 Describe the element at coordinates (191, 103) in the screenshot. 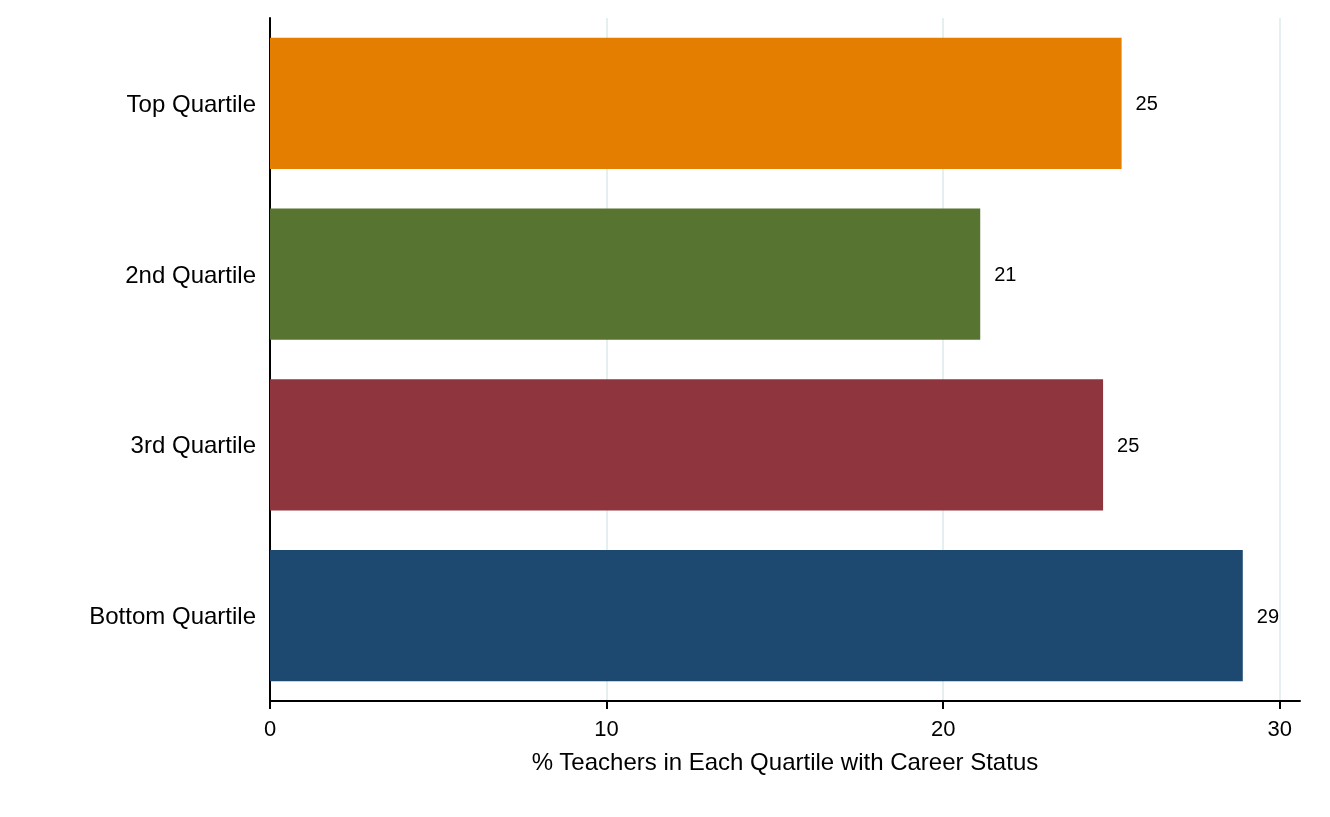

I see `y-tick-label: Top Quartile` at that location.